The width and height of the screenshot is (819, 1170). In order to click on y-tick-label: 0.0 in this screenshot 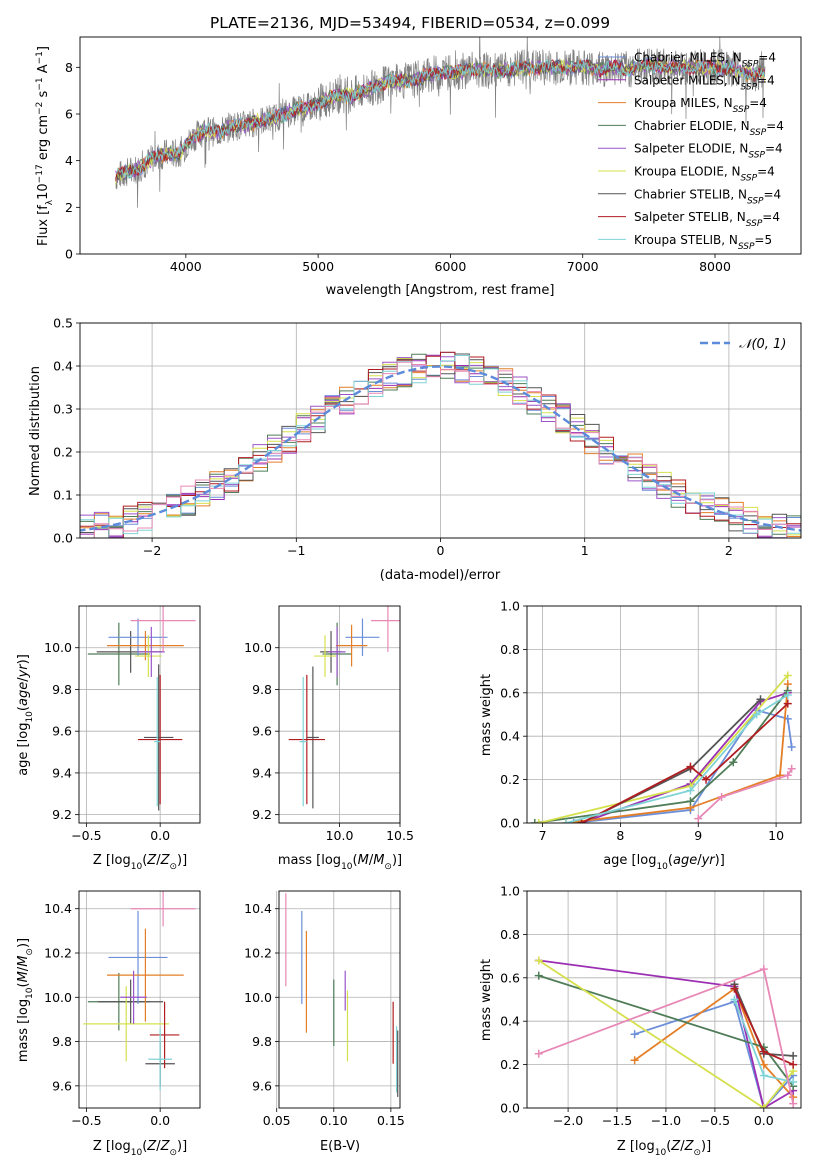, I will do `click(510, 1108)`.